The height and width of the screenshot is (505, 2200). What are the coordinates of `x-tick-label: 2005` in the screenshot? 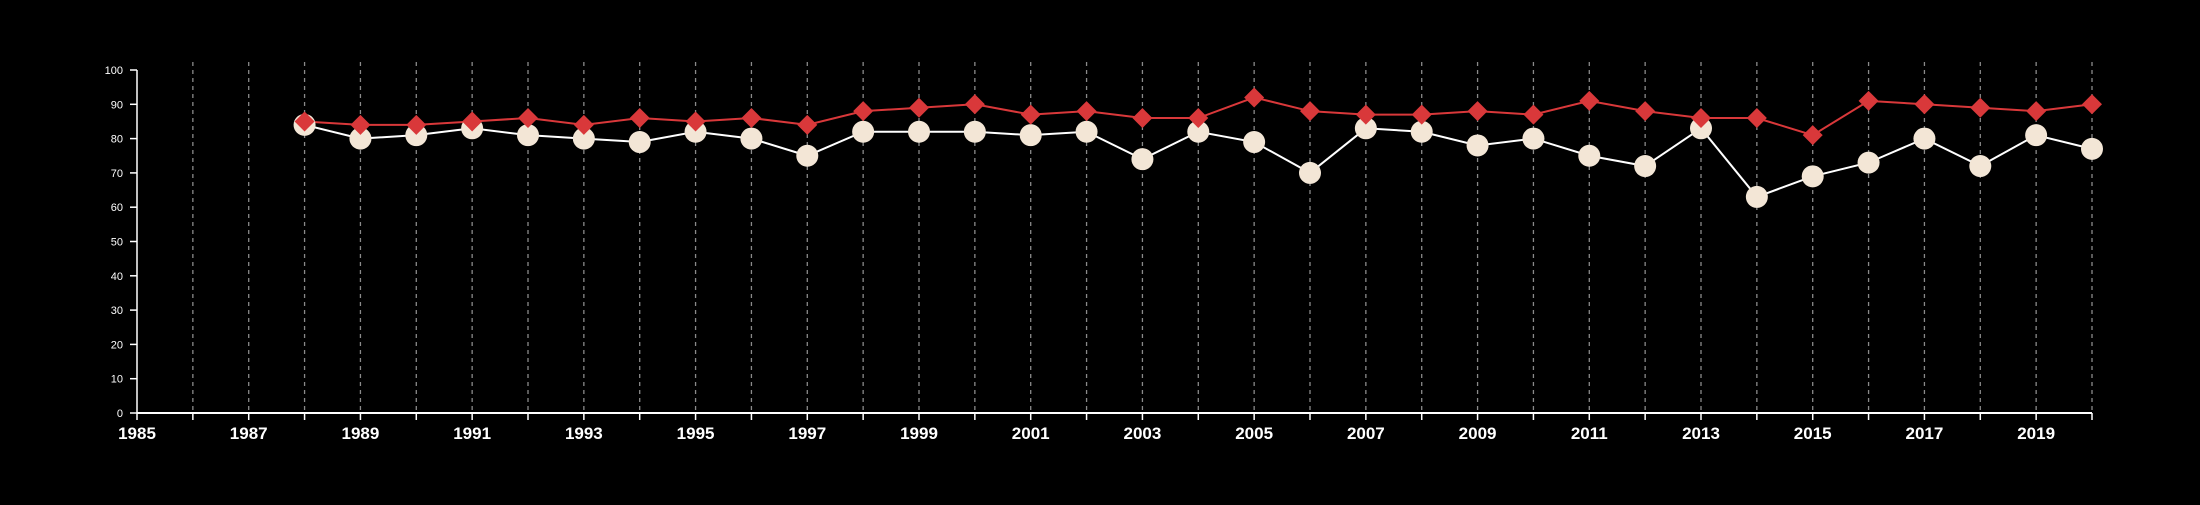 It's located at (1254, 433).